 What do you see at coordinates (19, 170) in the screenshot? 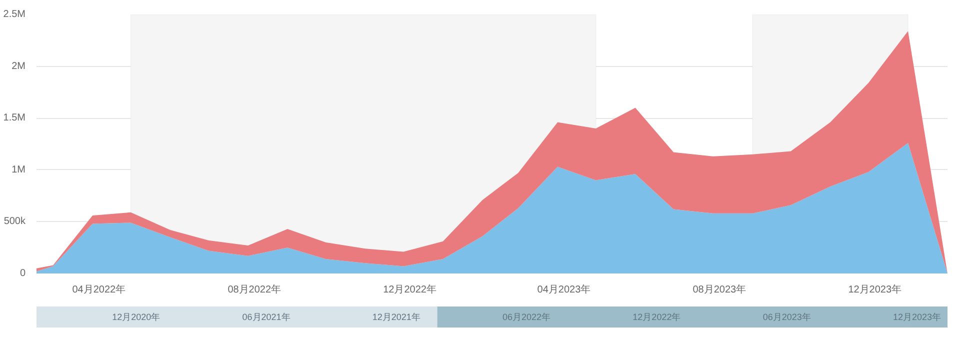
I see `y-tick-label: 1M` at bounding box center [19, 170].